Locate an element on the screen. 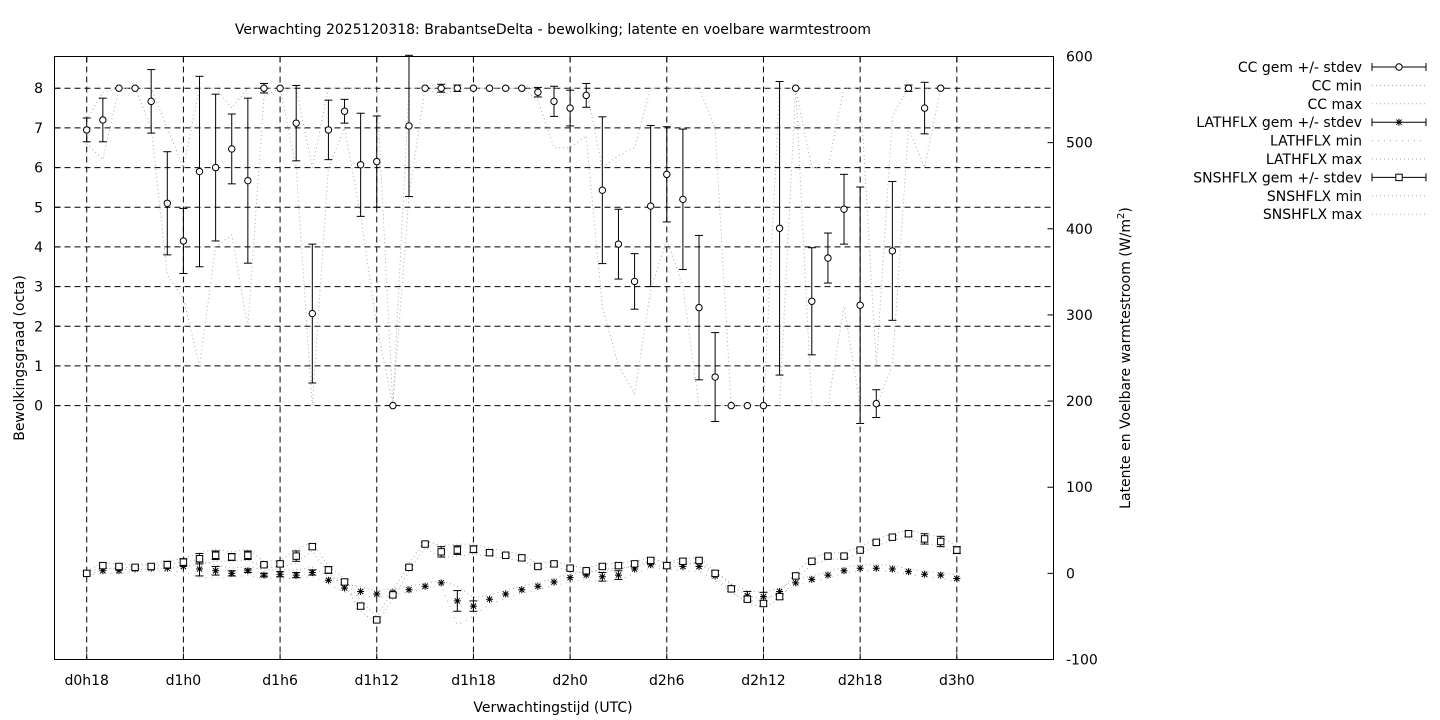 Image resolution: width=1440 pixels, height=720 pixels. legend-label: CC gem +/- stdev is located at coordinates (1300, 68).